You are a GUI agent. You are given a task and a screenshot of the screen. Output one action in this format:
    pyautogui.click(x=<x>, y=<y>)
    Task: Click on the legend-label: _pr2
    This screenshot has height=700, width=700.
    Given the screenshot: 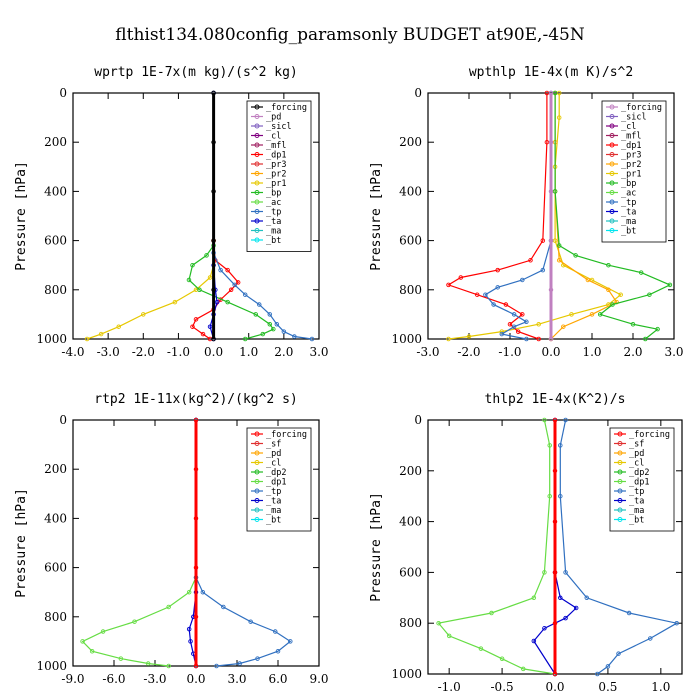 What is the action you would take?
    pyautogui.click(x=631, y=165)
    